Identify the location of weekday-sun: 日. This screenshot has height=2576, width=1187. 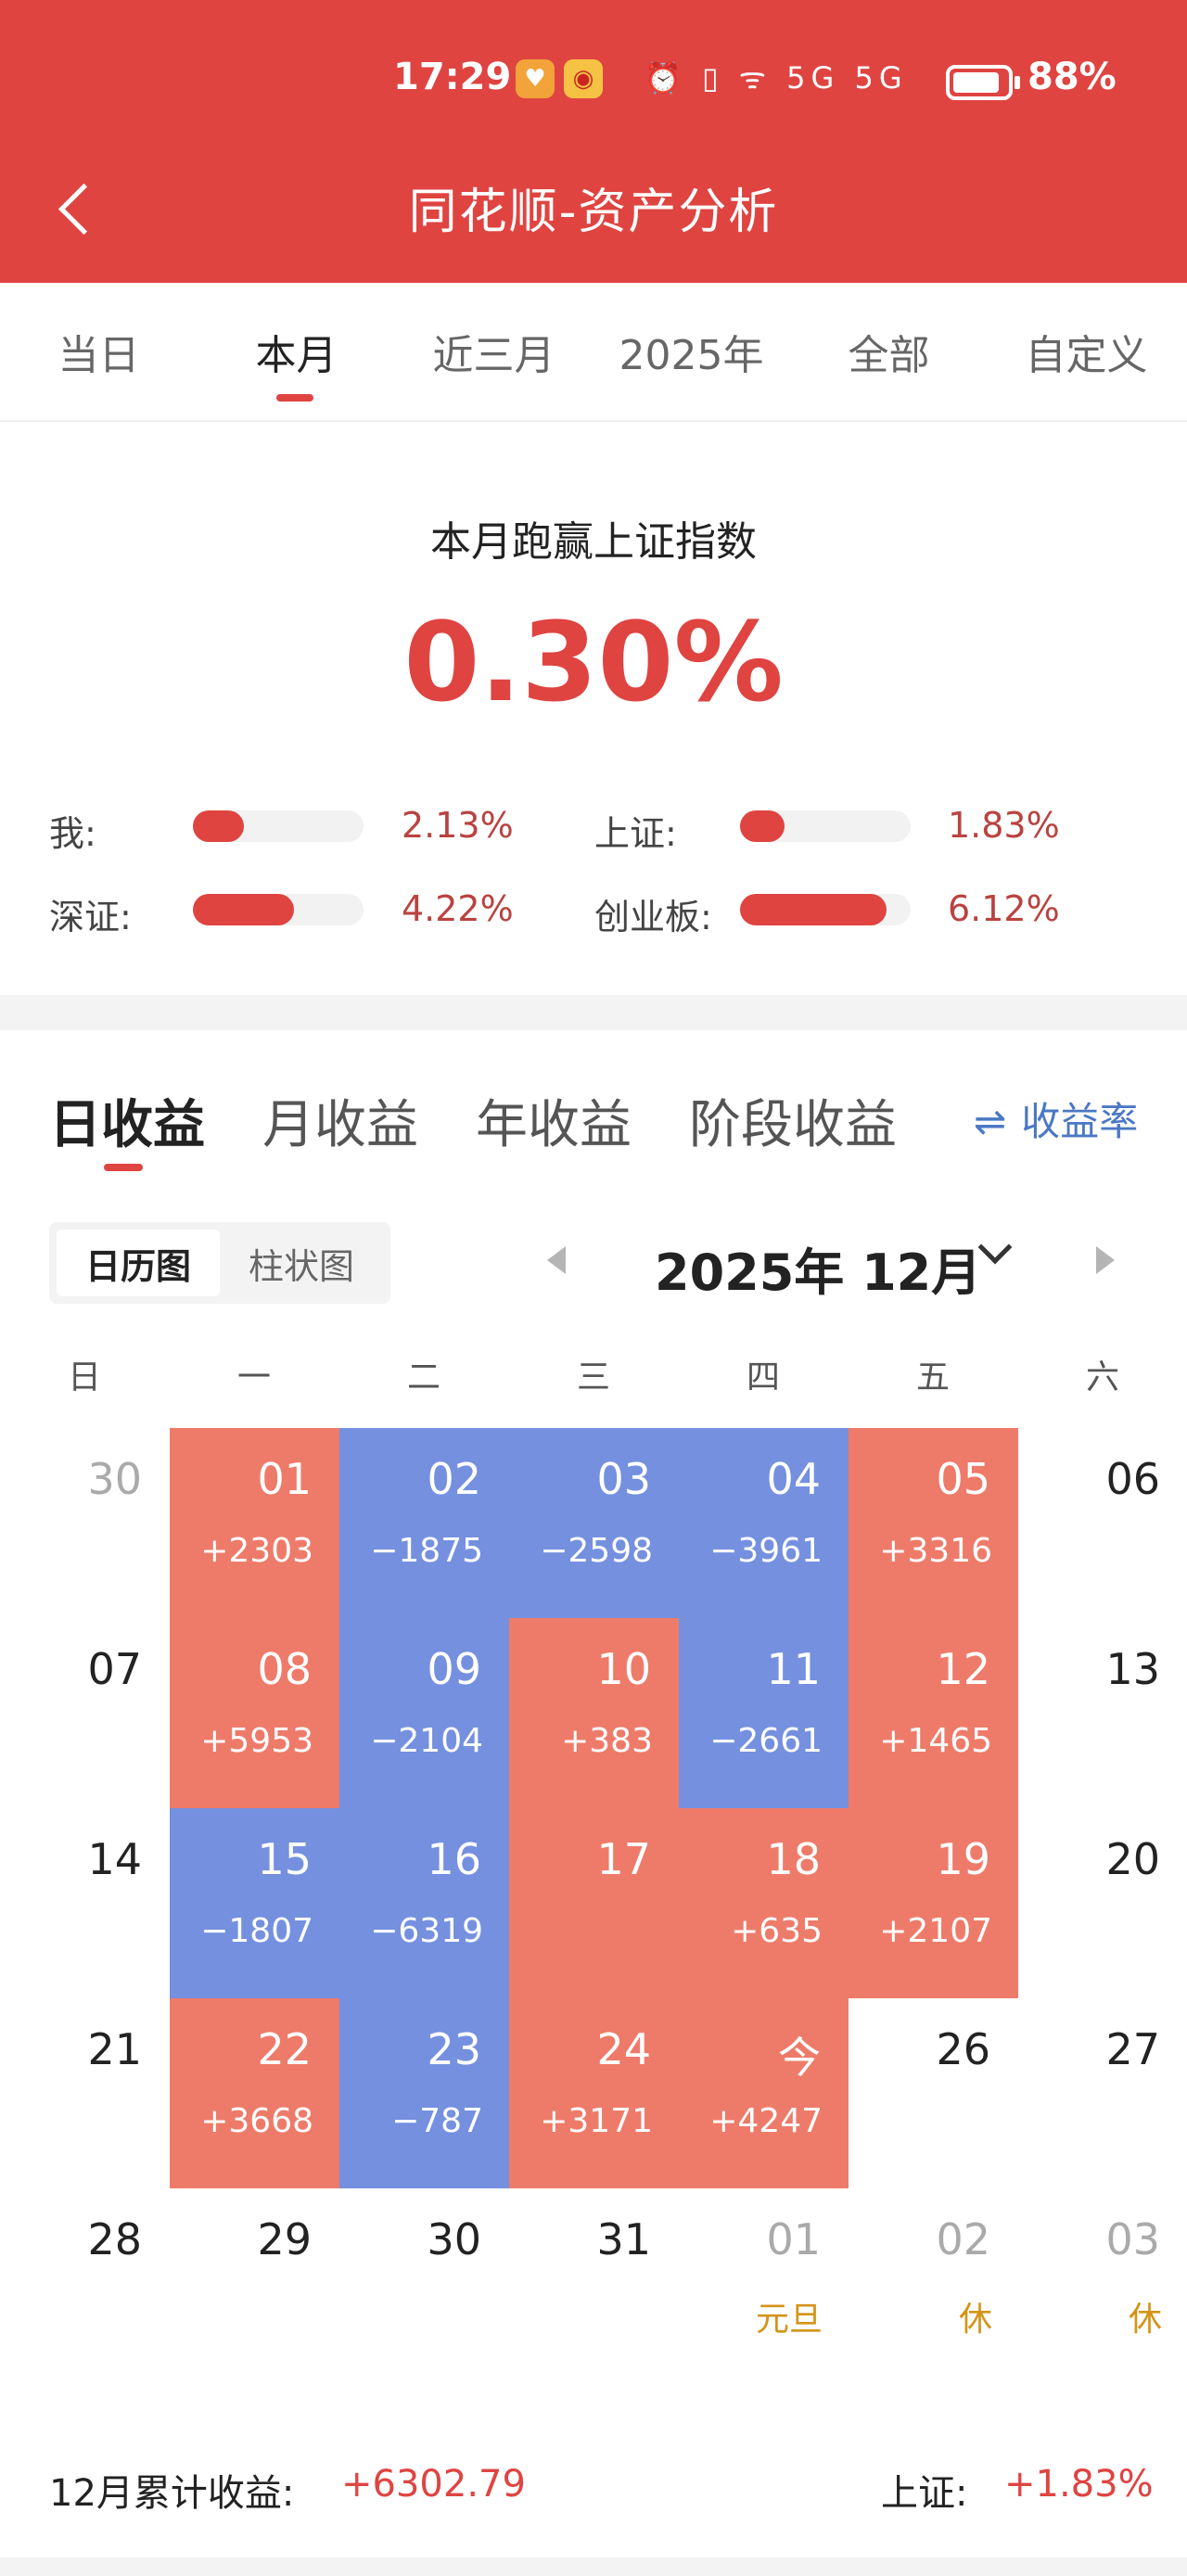
(84, 1377).